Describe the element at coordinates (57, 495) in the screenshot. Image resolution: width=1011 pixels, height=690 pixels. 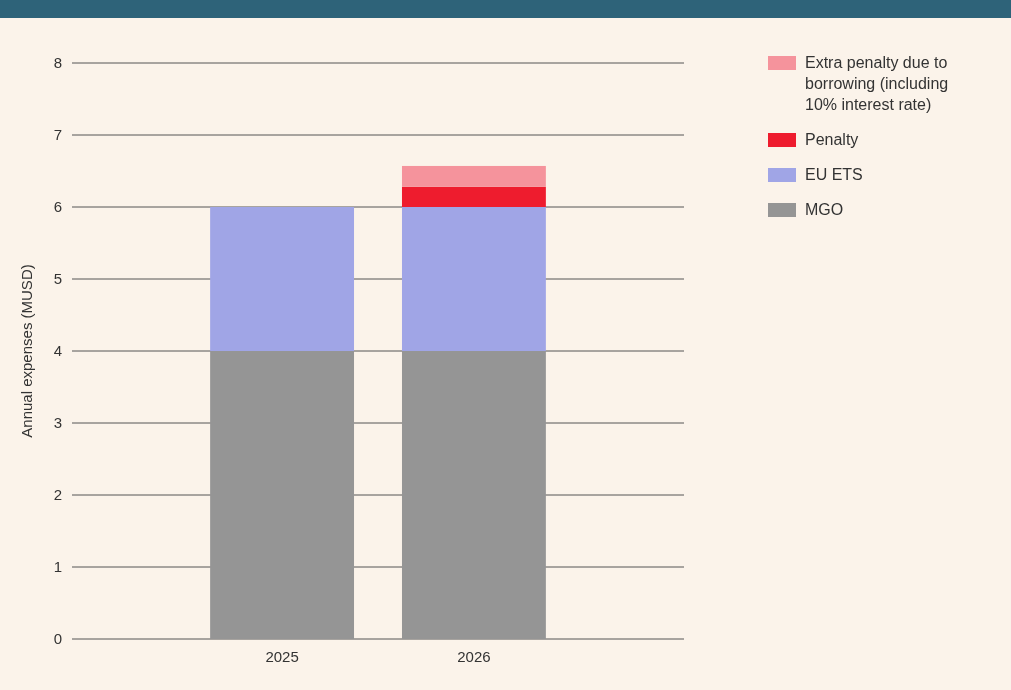
I see `y-tick-label: 2` at that location.